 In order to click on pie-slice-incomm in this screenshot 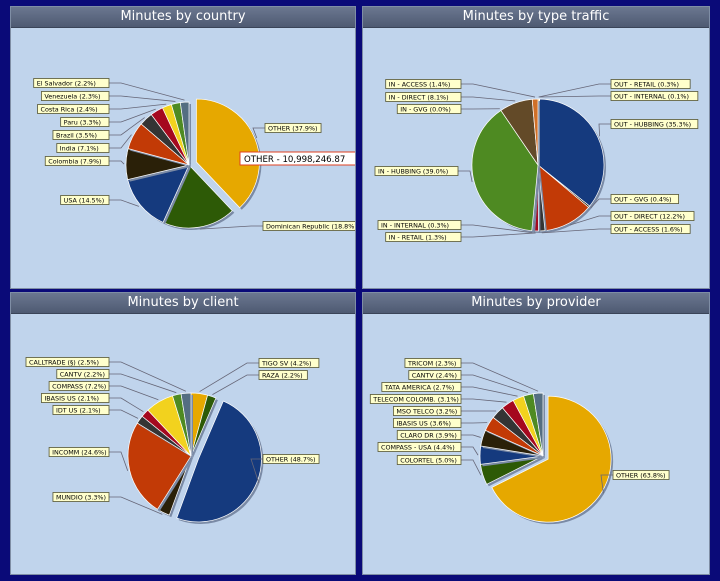, I will do `click(159, 466)`.